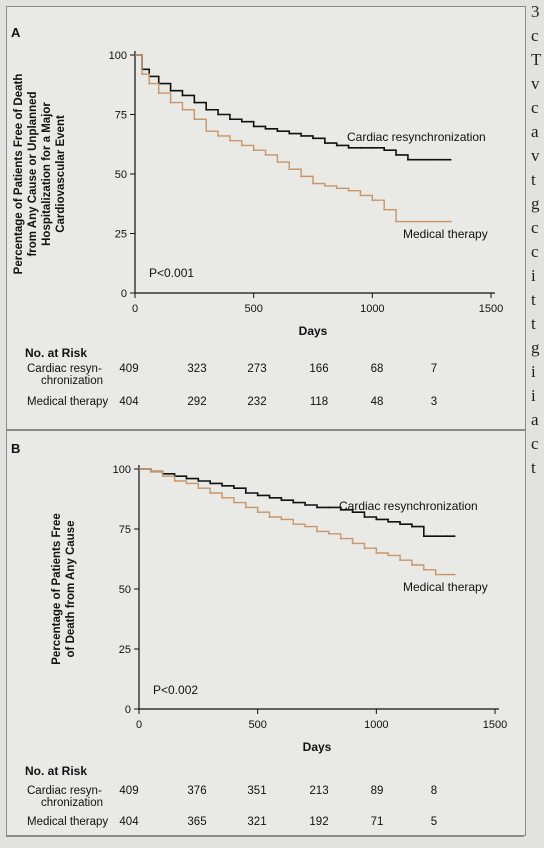 Image resolution: width=544 pixels, height=848 pixels. Describe the element at coordinates (293, 138) in the screenshot. I see `series-line-medical-therapy` at that location.